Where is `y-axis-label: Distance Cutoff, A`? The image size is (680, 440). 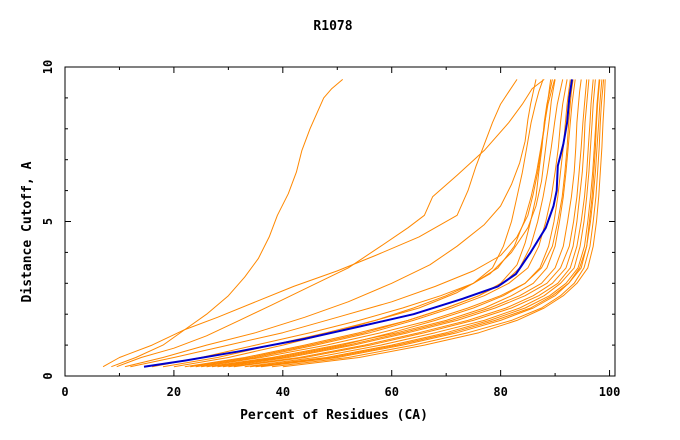
y-axis-label: Distance Cutoff, A is located at coordinates (27, 231).